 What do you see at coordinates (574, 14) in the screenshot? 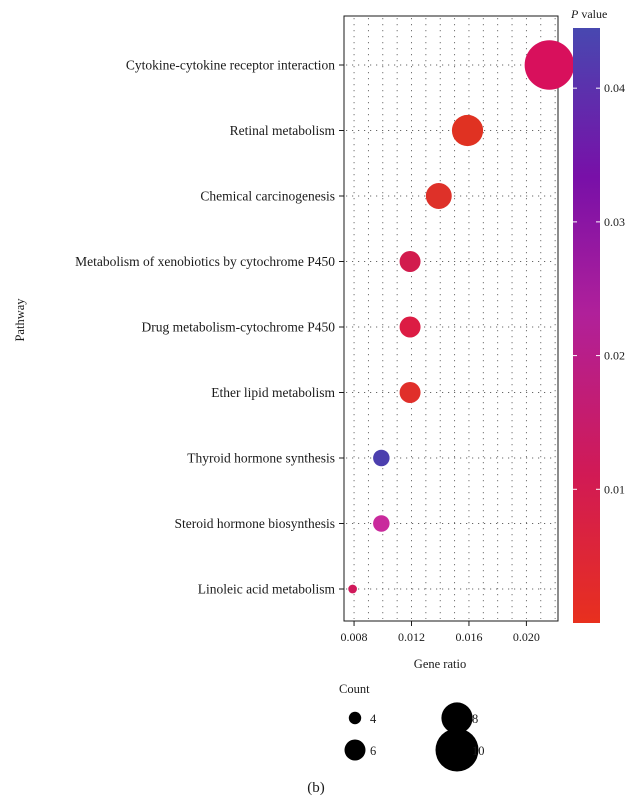
I see `colorbar-title-p: P` at bounding box center [574, 14].